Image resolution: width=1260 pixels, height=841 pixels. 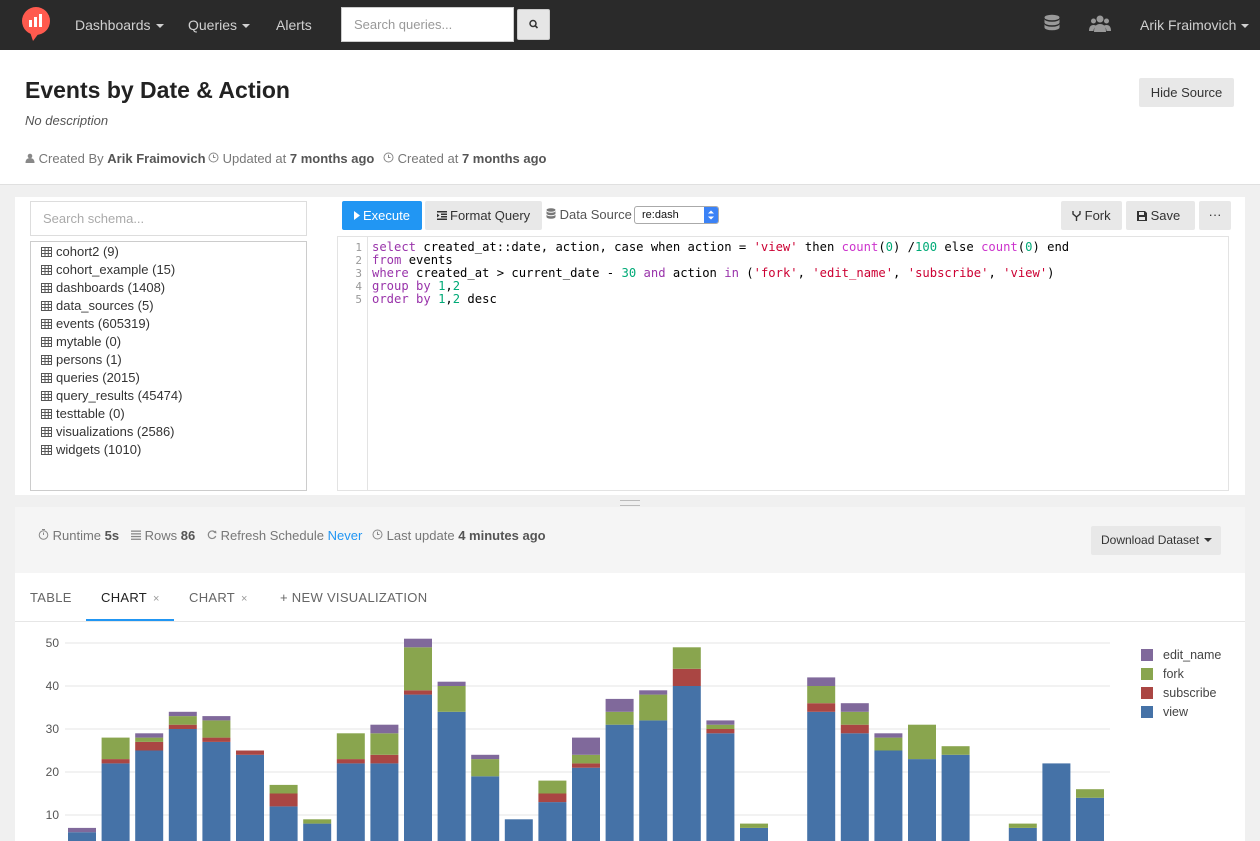 What do you see at coordinates (1188, 25) in the screenshot?
I see `user-name: Arik Fraimovich` at bounding box center [1188, 25].